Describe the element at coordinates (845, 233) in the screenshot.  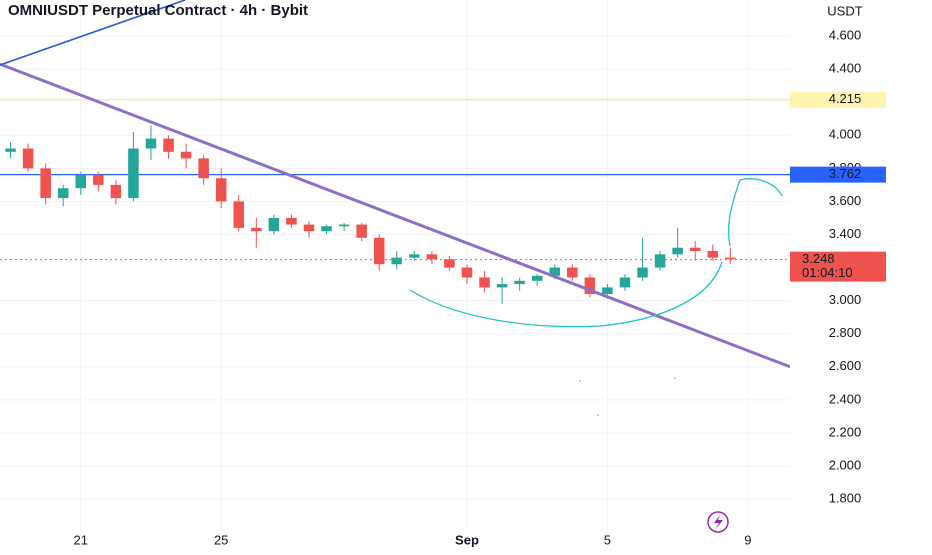
I see `y-tick-label: 3.400` at that location.